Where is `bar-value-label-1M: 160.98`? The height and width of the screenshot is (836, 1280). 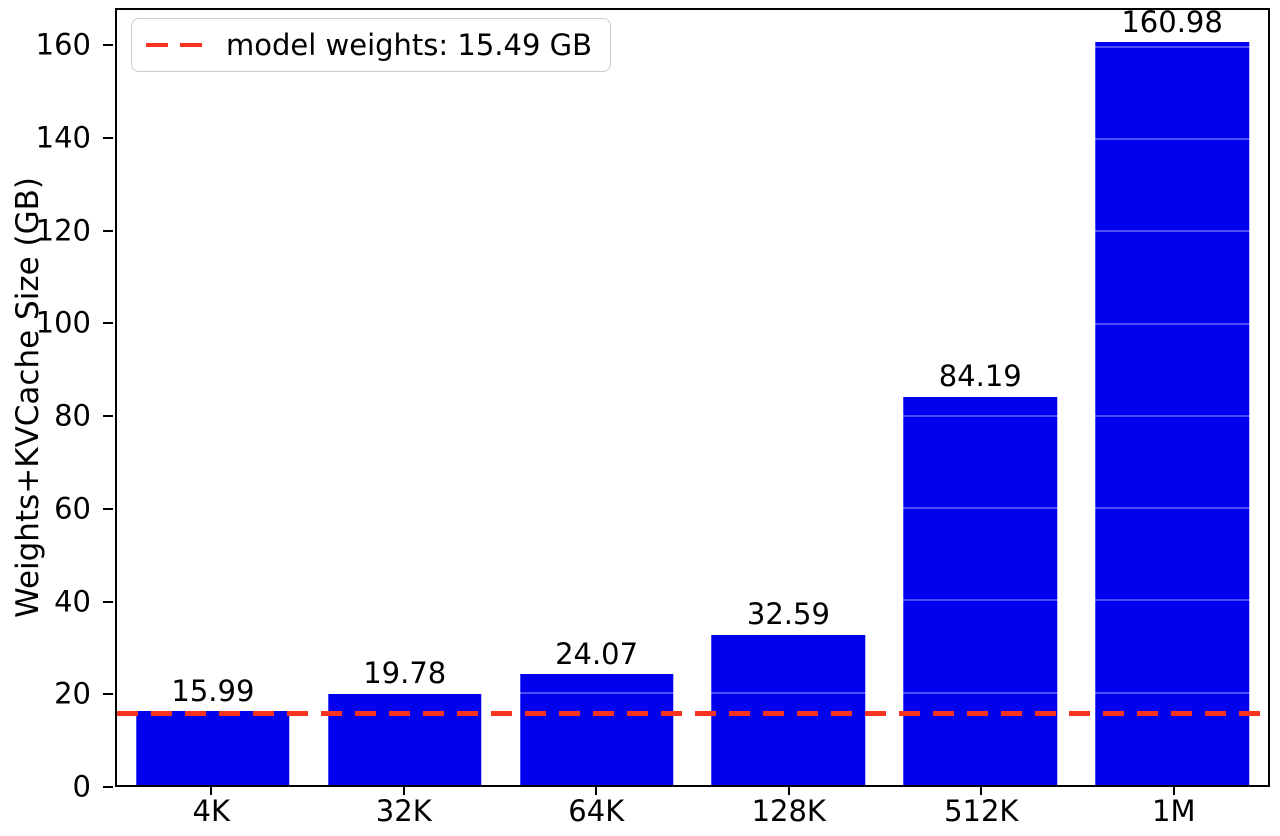
bar-value-label-1M: 160.98 is located at coordinates (1172, 21).